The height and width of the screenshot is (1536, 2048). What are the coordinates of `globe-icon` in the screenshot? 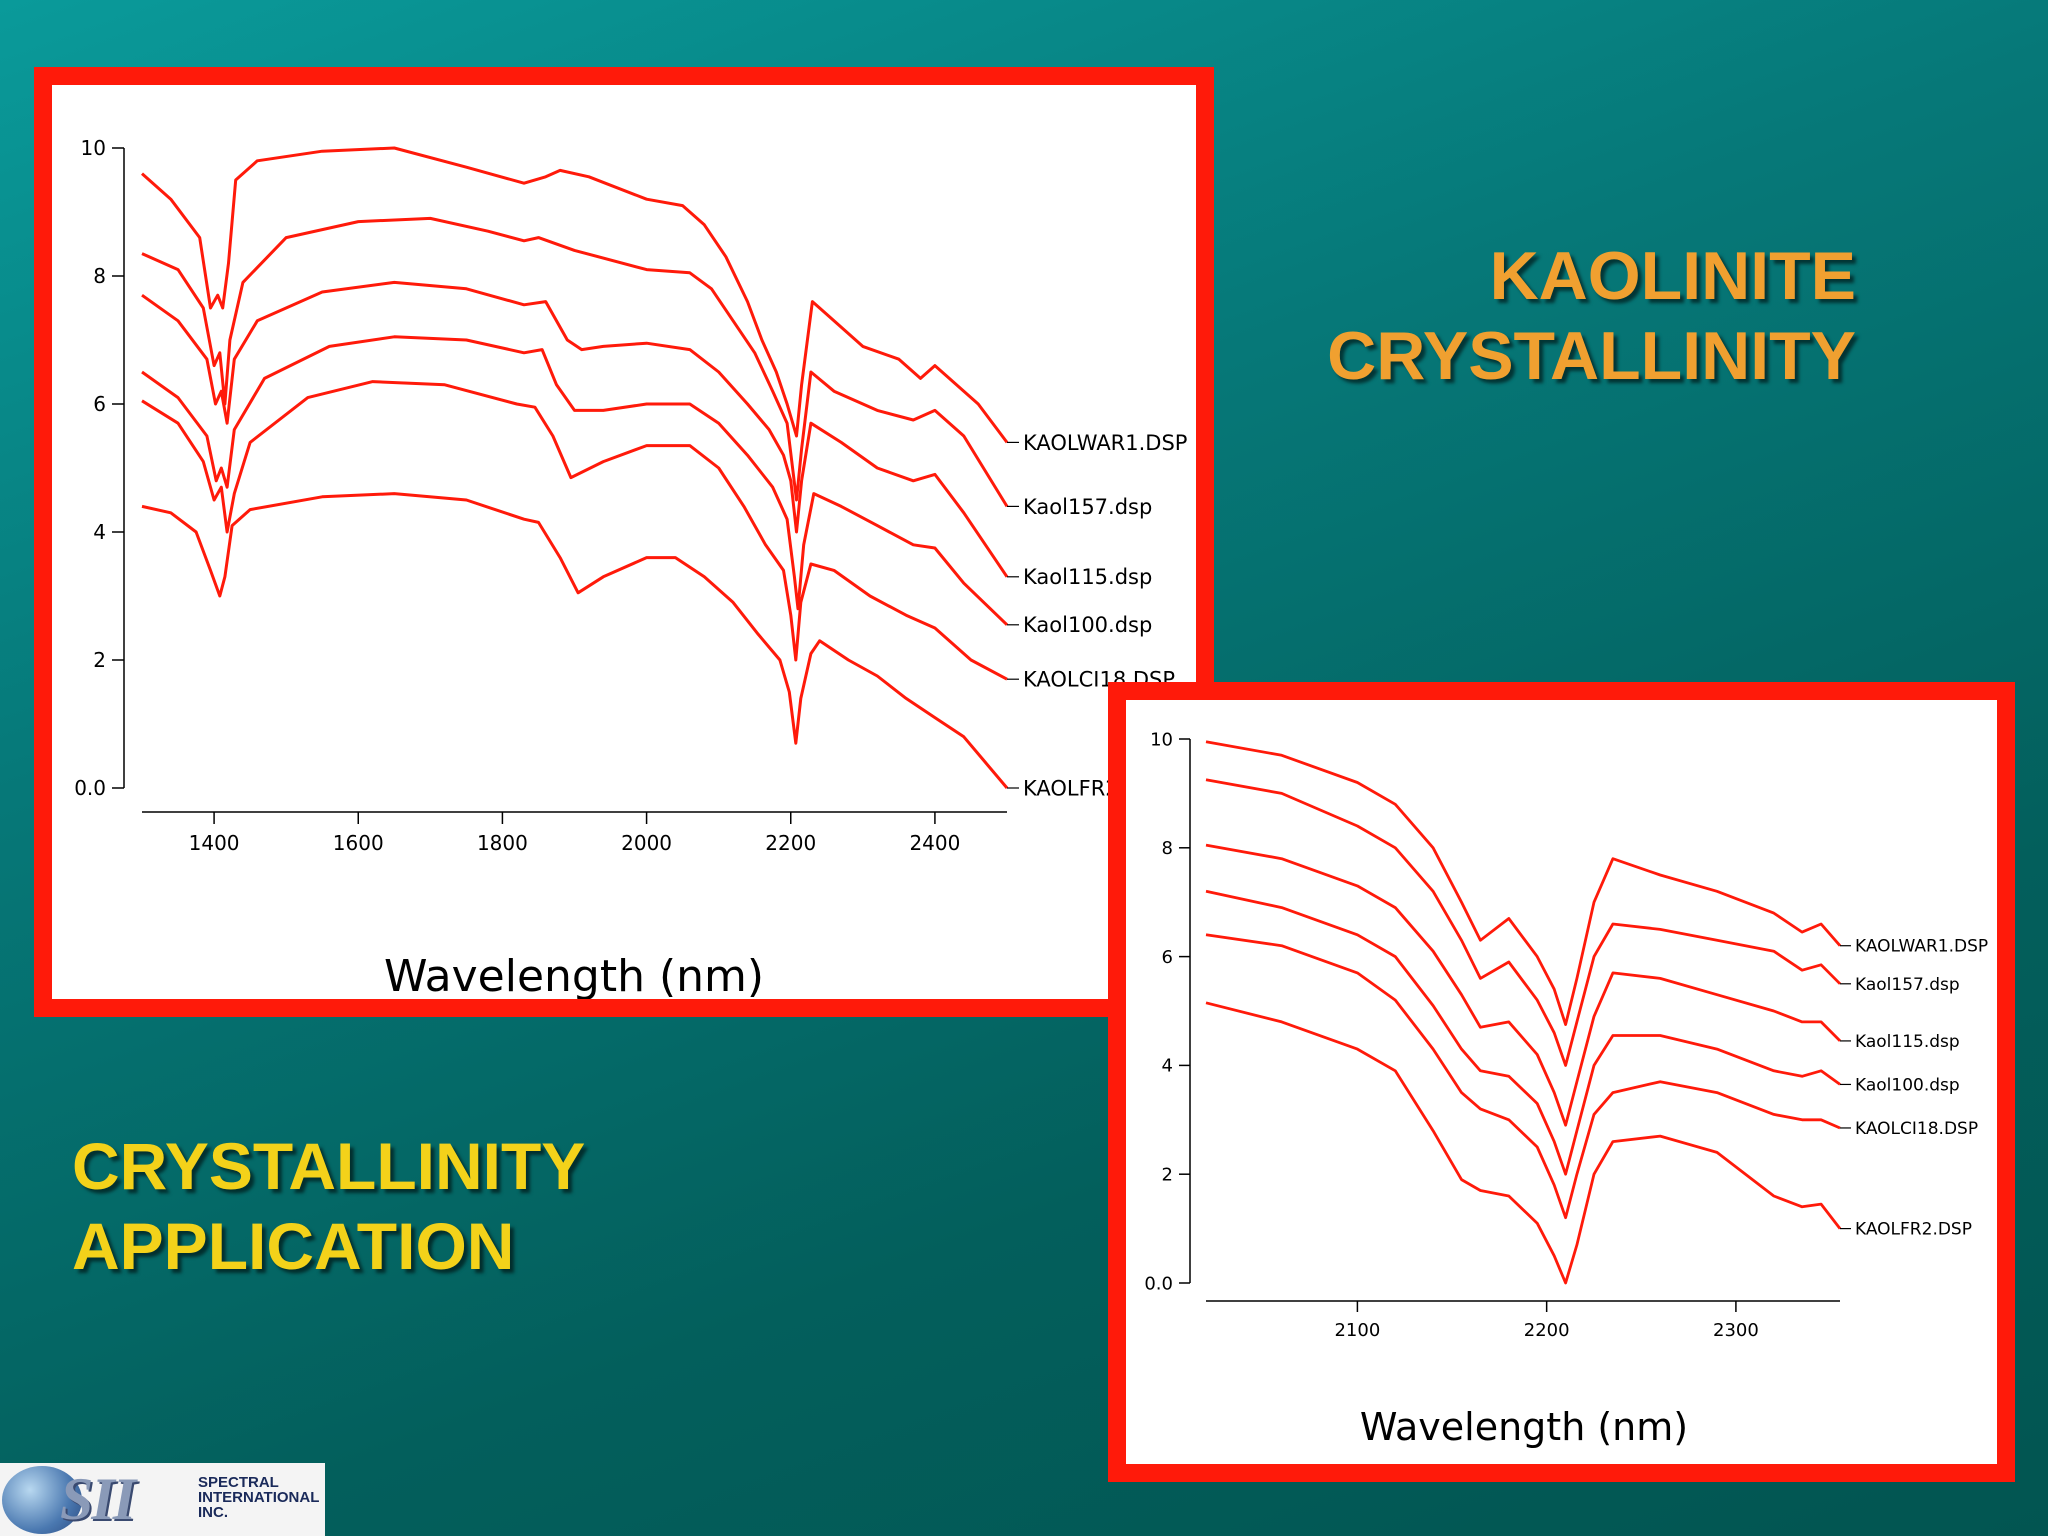 It's located at (42, 1500).